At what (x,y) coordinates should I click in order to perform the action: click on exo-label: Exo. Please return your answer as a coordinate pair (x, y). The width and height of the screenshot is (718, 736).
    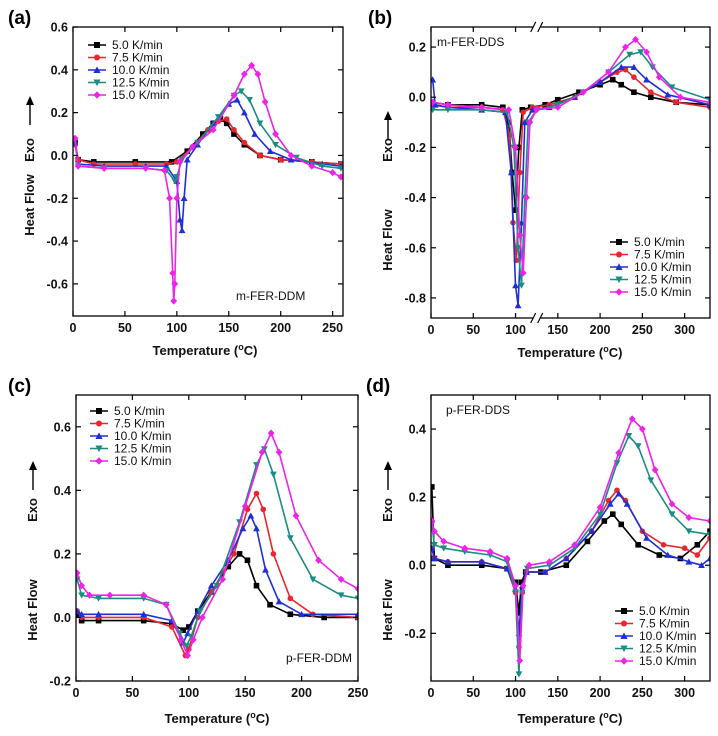
    Looking at the image, I should click on (387, 510).